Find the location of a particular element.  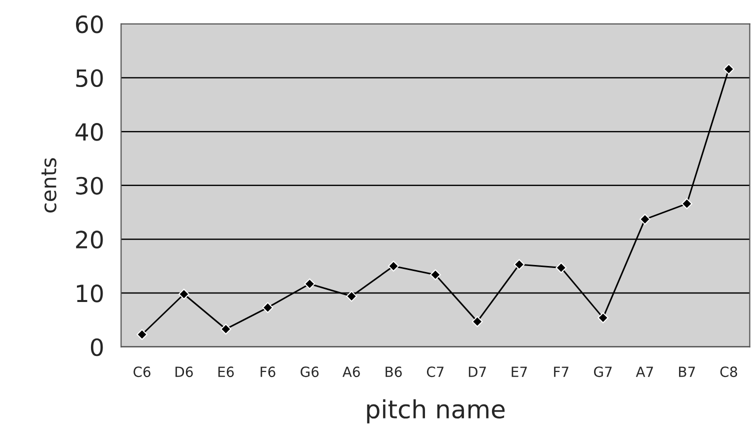

x-tick-label: D7 is located at coordinates (477, 371).